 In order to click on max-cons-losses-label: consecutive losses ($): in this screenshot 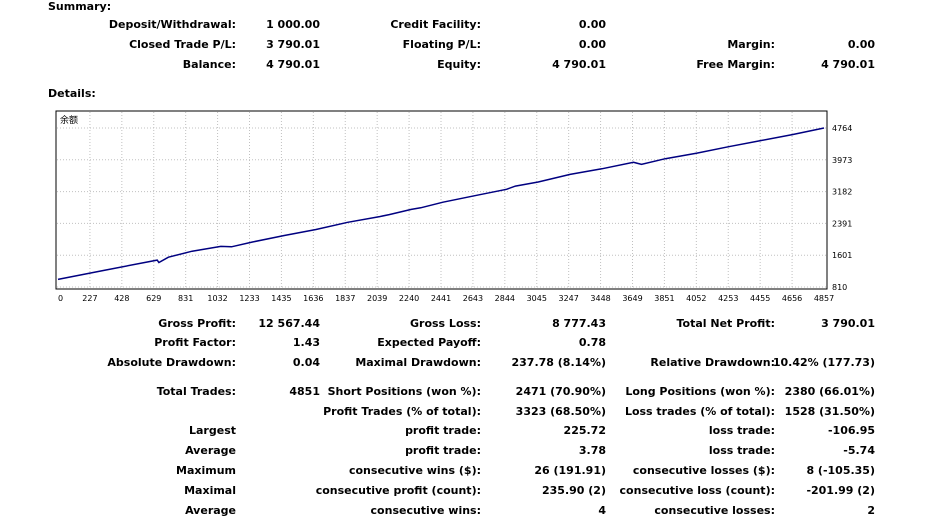, I will do `click(703, 470)`.